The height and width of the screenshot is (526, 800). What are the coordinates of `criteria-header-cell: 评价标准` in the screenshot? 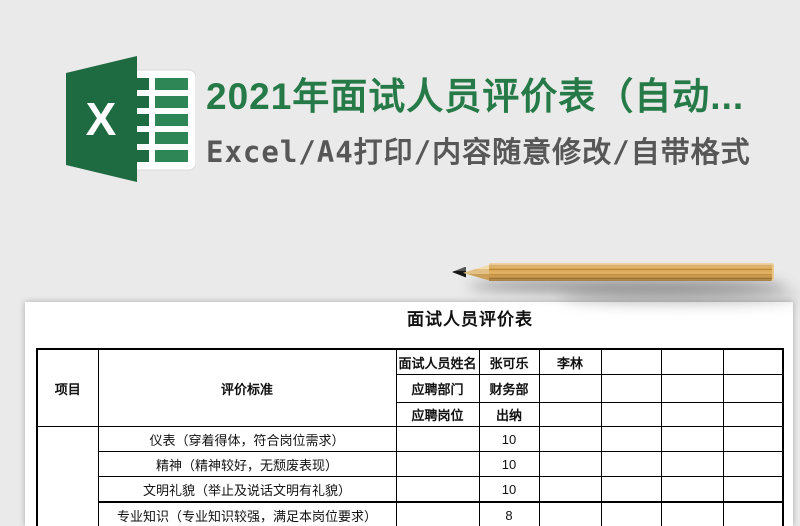 It's located at (247, 387).